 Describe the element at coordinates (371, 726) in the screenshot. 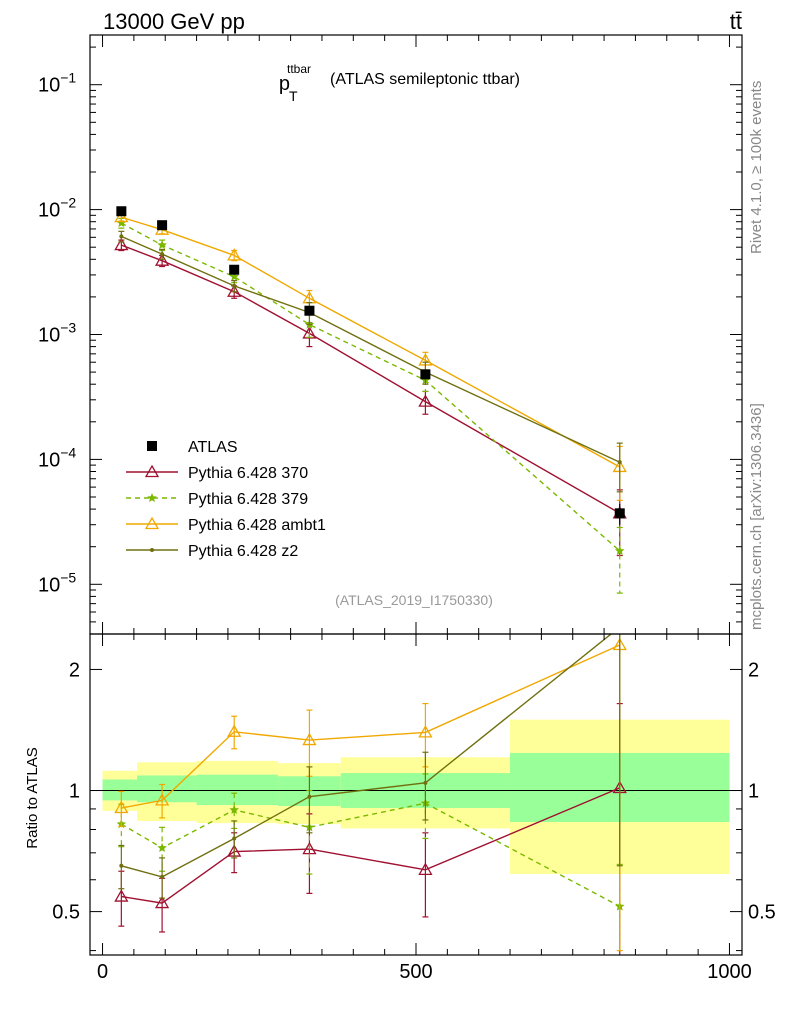

I see `ratio-series-2-line` at that location.